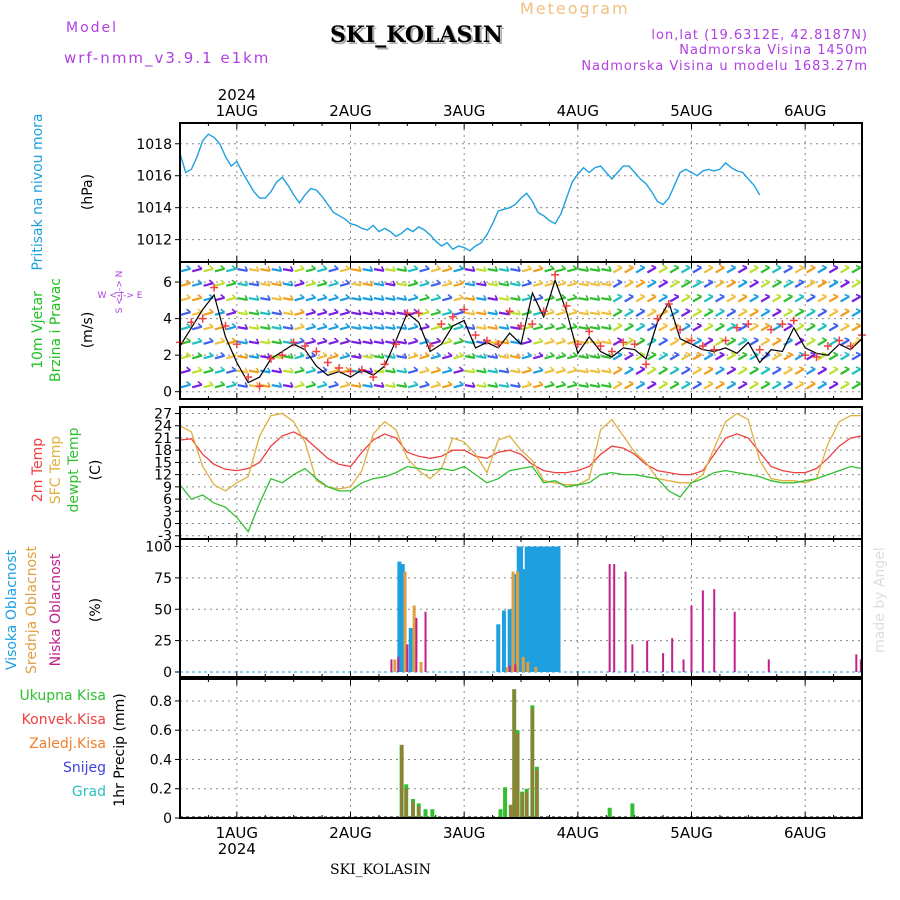 This screenshot has height=900, width=900. Describe the element at coordinates (380, 870) in the screenshot. I see `bottom-station-title: SKI_KOLASIN` at that location.